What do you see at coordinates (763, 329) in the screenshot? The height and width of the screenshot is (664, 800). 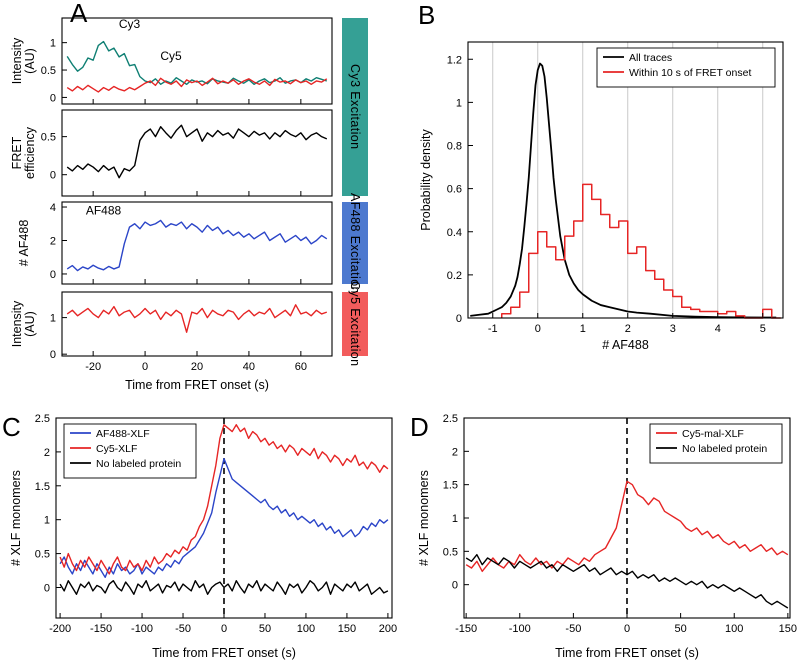 I see `svg-text: 5` at bounding box center [763, 329].